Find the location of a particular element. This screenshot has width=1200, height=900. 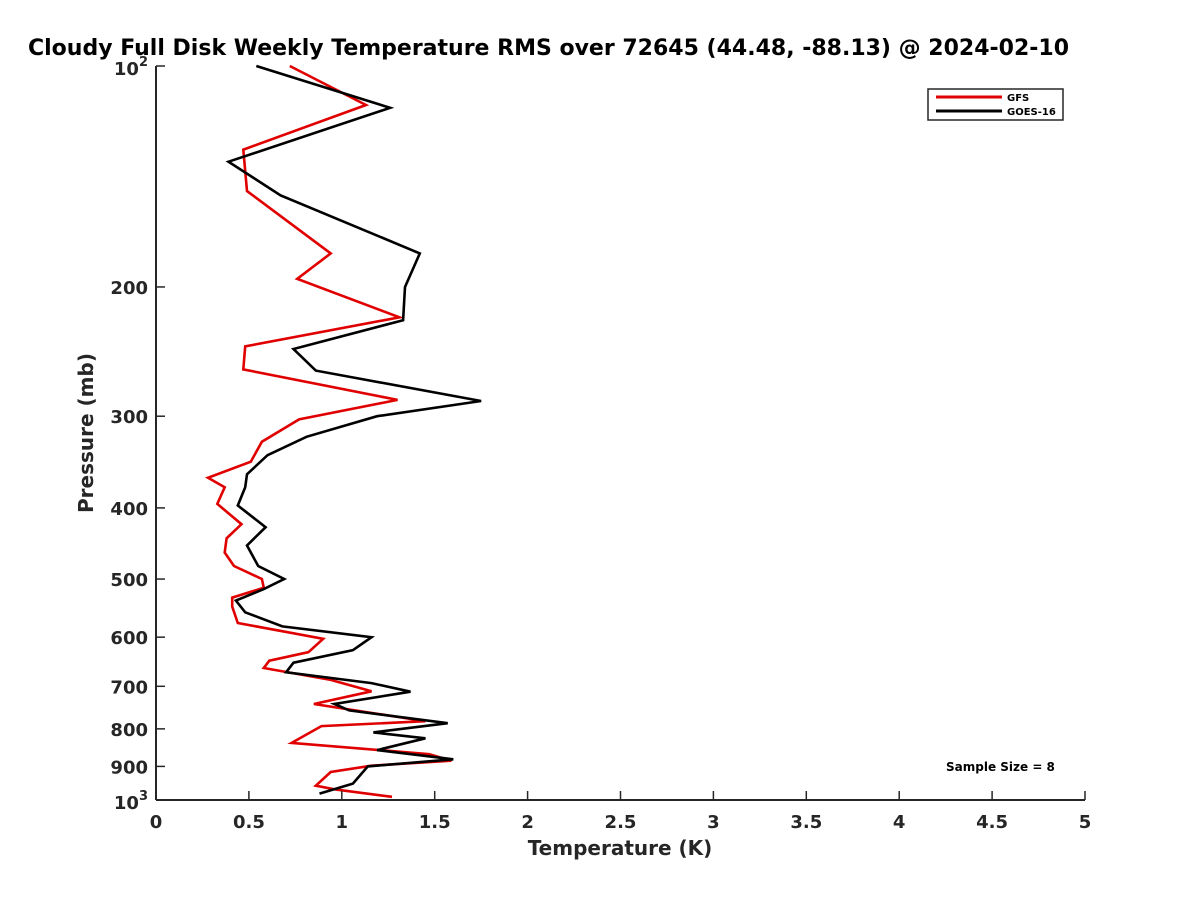

x-tick-label: 0 is located at coordinates (156, 822).